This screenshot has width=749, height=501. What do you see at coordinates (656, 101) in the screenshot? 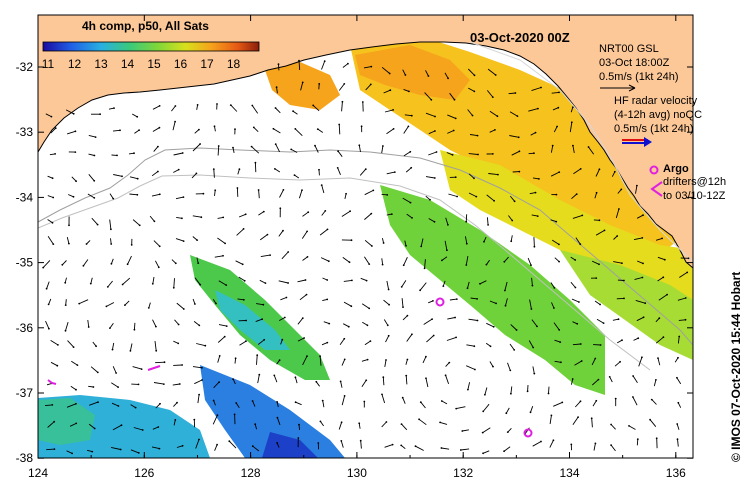
I see `hf-line1: HF radar velocity` at bounding box center [656, 101].